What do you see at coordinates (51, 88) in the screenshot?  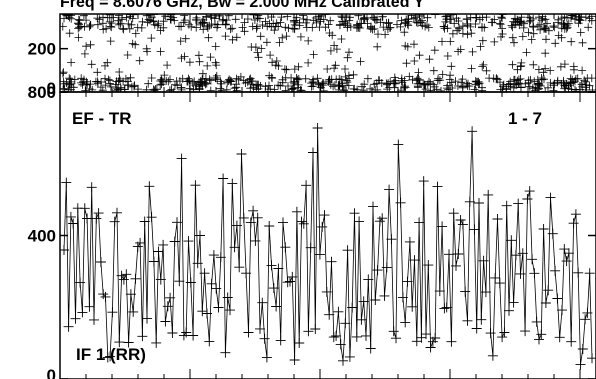 I see `y-tick-label: 0` at bounding box center [51, 88].